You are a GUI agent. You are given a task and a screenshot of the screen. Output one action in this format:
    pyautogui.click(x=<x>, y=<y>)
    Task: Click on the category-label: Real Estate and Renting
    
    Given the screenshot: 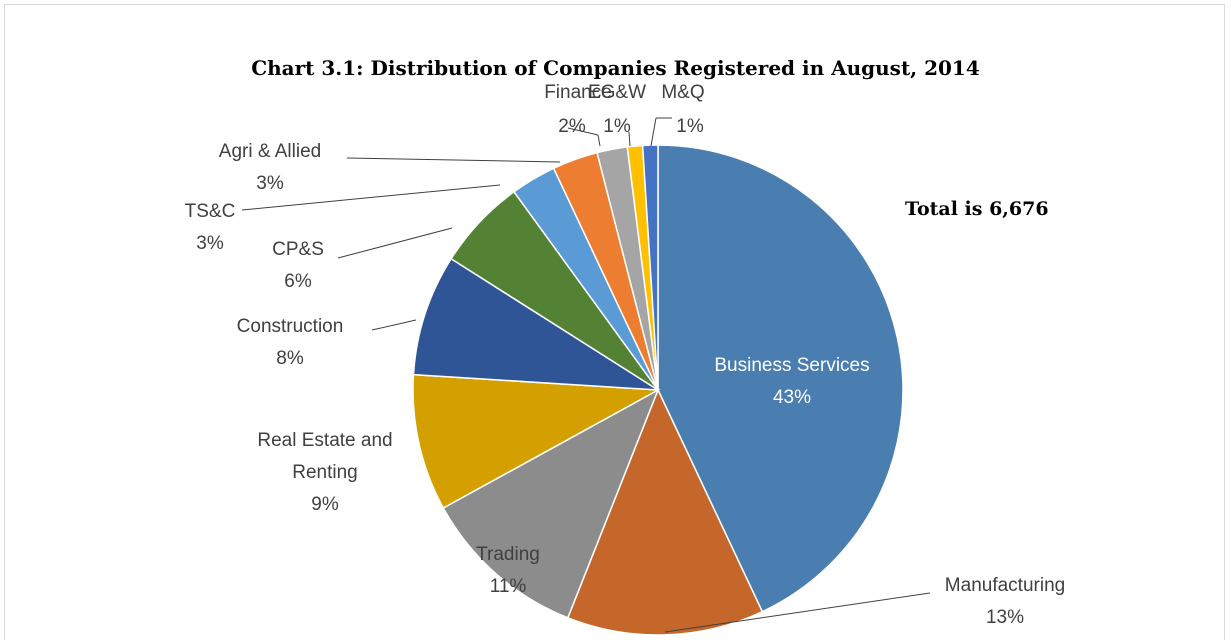 What is the action you would take?
    pyautogui.click(x=325, y=456)
    